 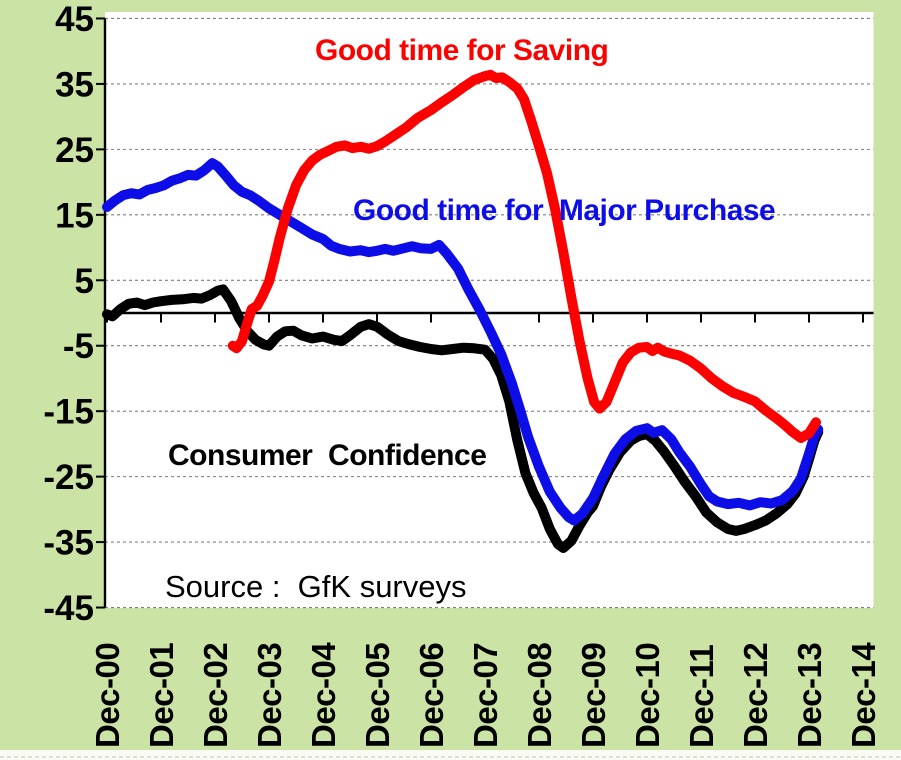 What do you see at coordinates (450, 755) in the screenshot?
I see `bottom-strip` at bounding box center [450, 755].